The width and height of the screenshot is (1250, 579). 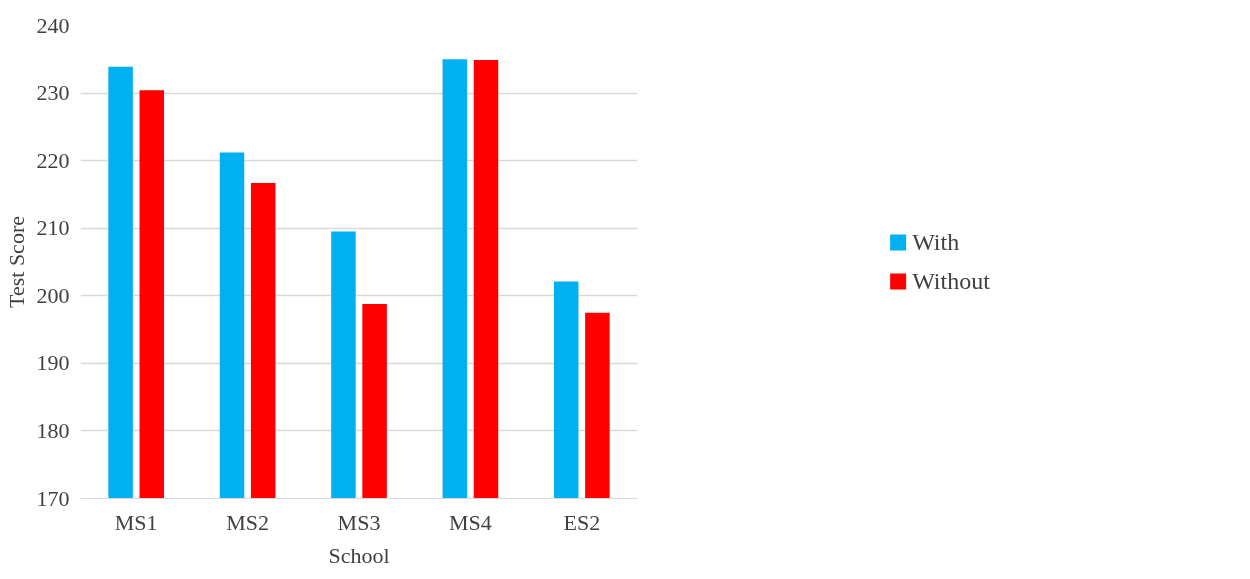 What do you see at coordinates (53, 295) in the screenshot?
I see `y-tick-label: 200` at bounding box center [53, 295].